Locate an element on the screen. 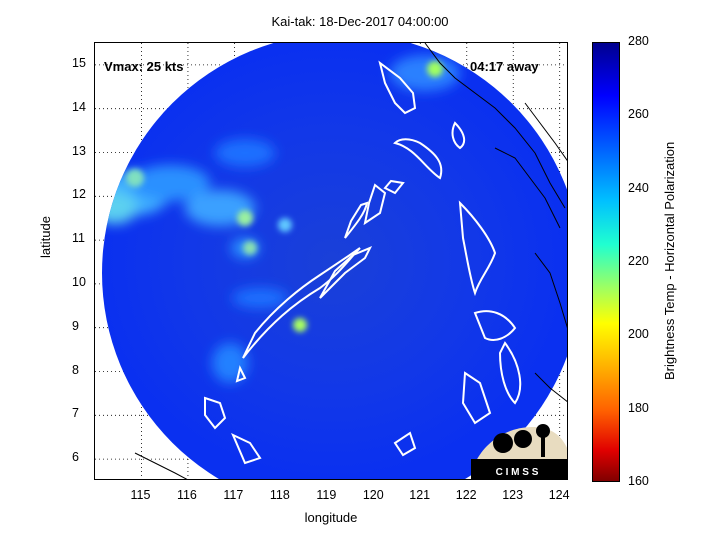 The height and width of the screenshot is (540, 720). x-axis-label: longitude is located at coordinates (331, 517).